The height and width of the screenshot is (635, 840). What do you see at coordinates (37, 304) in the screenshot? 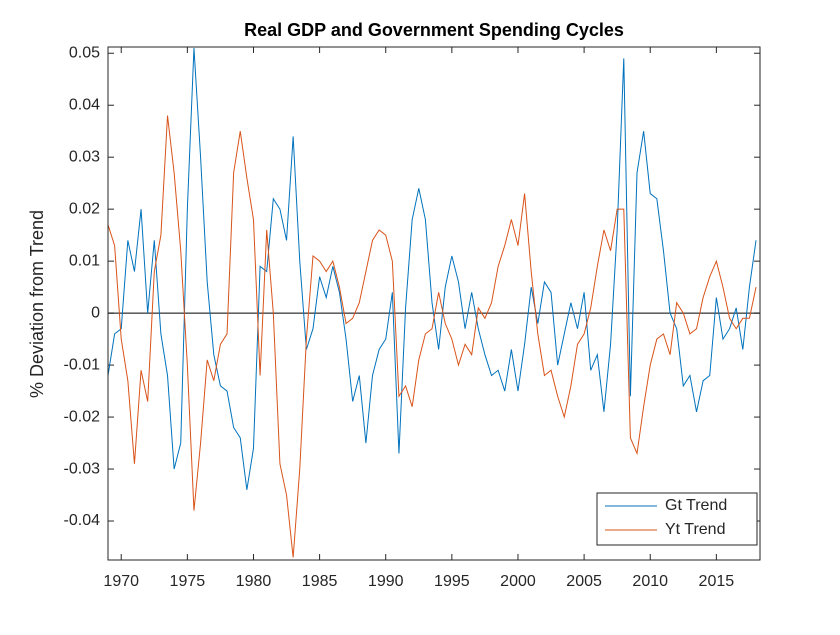
I see `y-axis-label: % Deviation from Trend` at bounding box center [37, 304].